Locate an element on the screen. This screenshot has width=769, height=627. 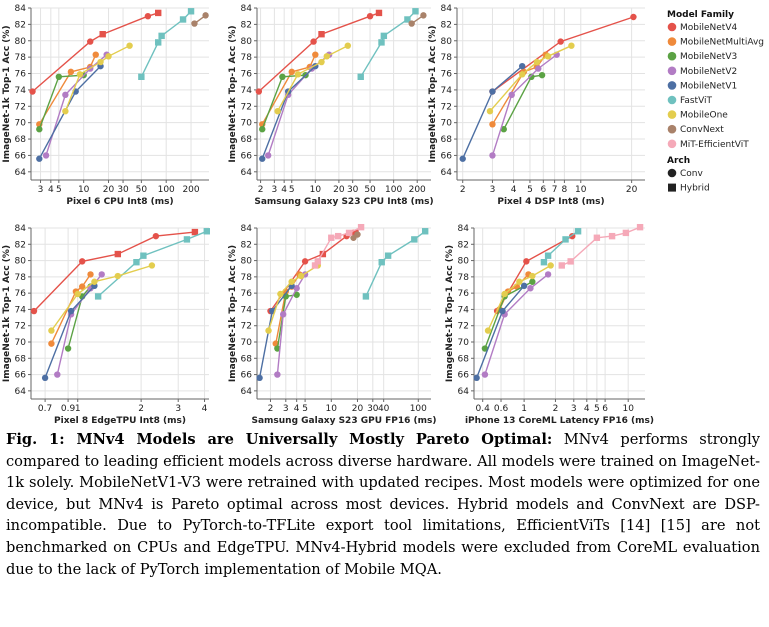
series-mobilenetv3 is located at coordinates (523, 102).